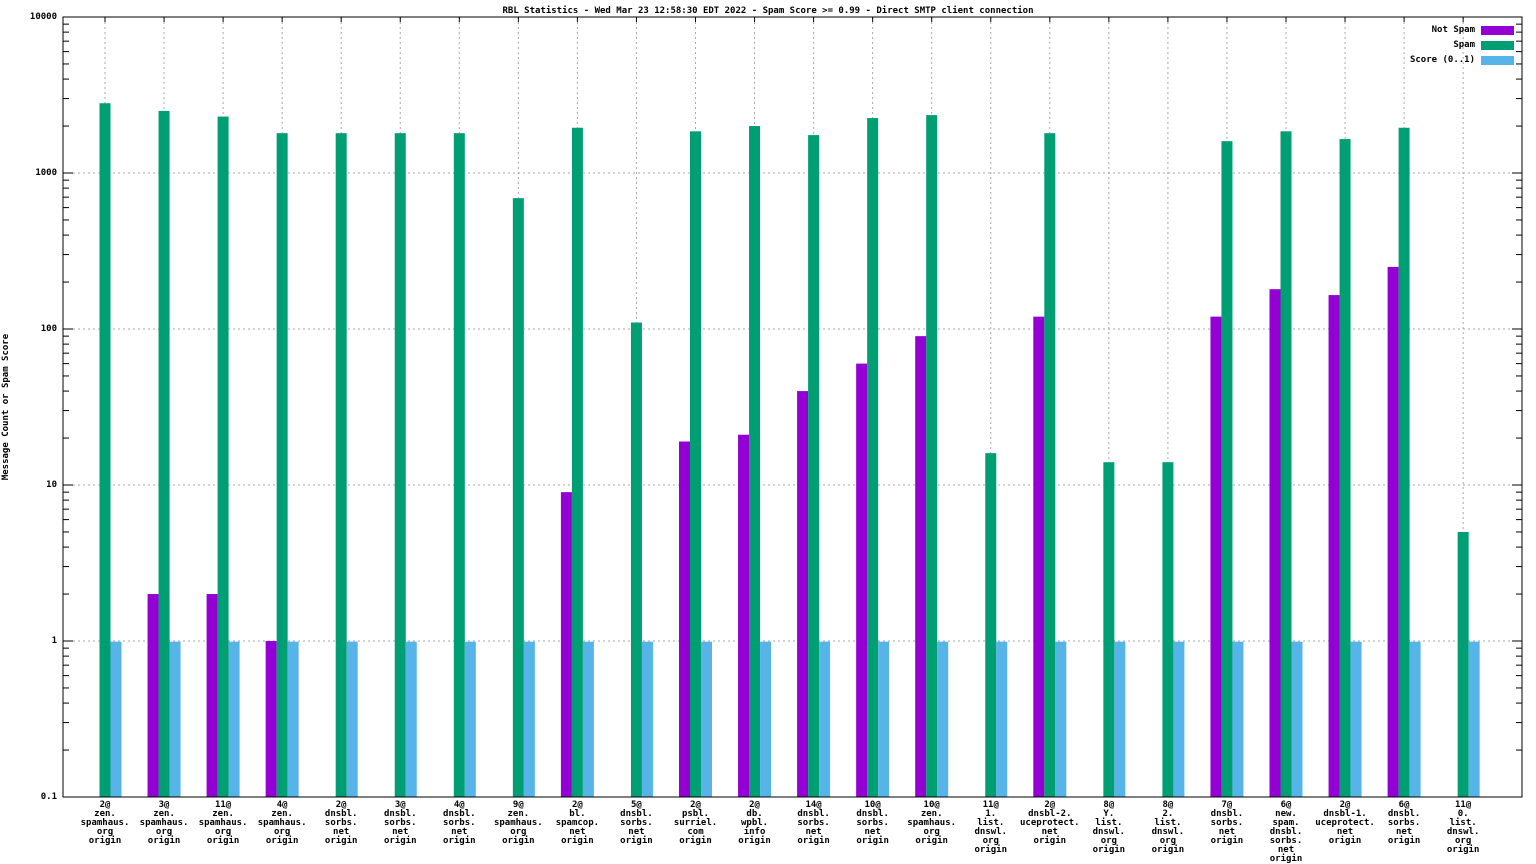 The height and width of the screenshot is (864, 1536). I want to click on x-tick-label: 7@ dnsbl. sorbs. net origin, so click(1227, 823).